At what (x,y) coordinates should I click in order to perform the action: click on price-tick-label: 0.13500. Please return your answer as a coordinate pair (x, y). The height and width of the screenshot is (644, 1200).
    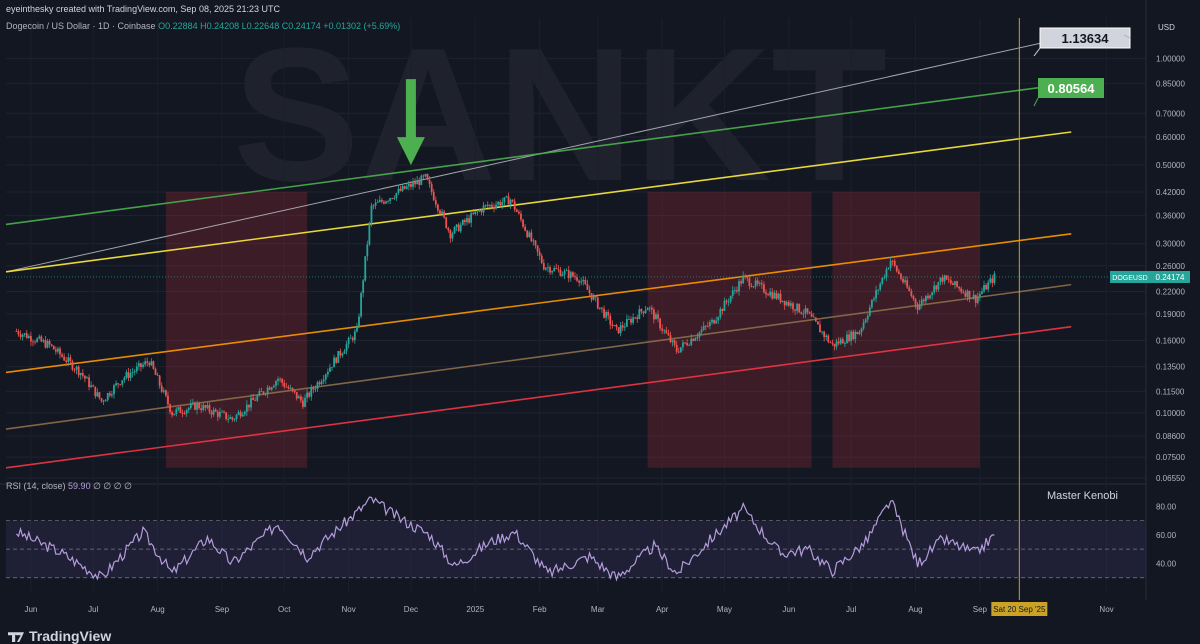
    Looking at the image, I should click on (1170, 367).